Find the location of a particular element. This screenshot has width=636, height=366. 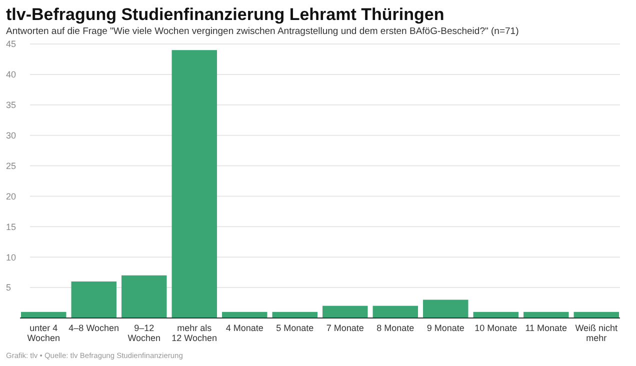

y-tick-label: 5 is located at coordinates (9, 287).